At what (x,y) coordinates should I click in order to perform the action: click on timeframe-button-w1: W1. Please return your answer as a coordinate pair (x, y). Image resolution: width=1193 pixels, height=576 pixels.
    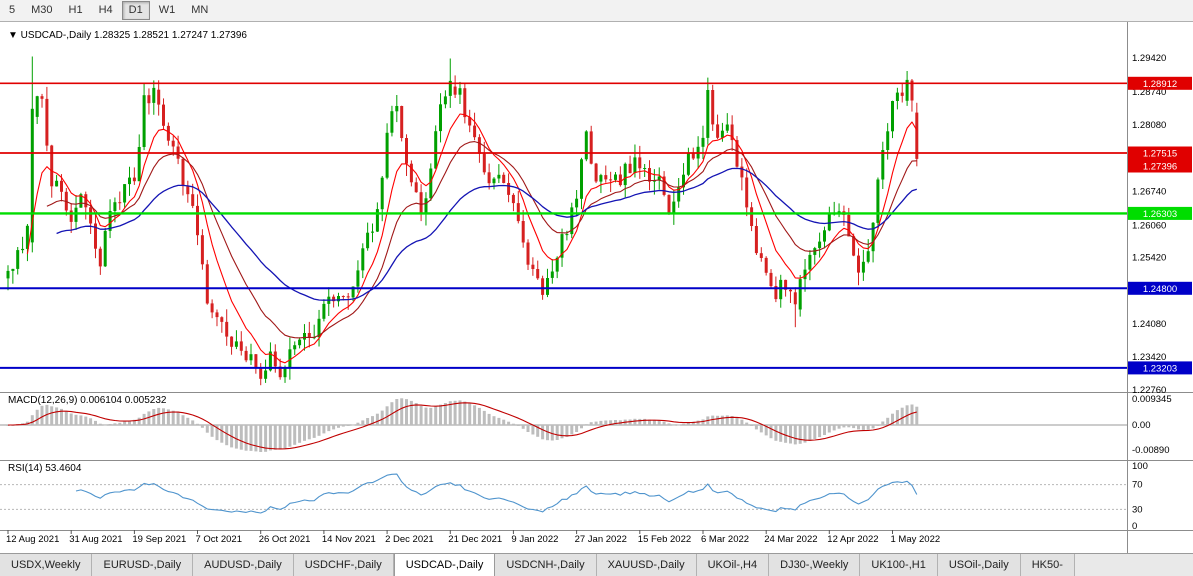
    Looking at the image, I should click on (167, 10).